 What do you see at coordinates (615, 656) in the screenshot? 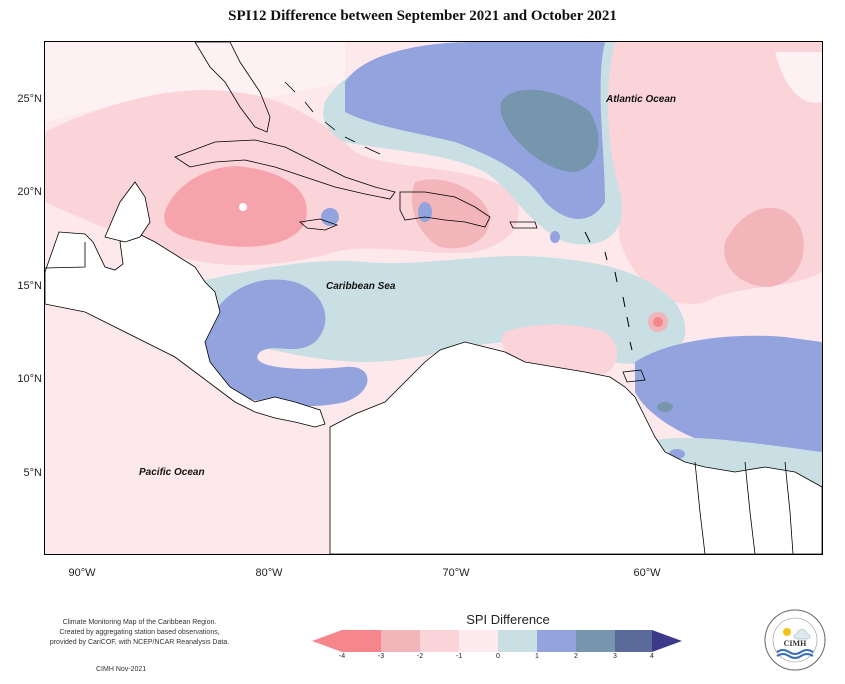
I see `legend-tick: 3` at bounding box center [615, 656].